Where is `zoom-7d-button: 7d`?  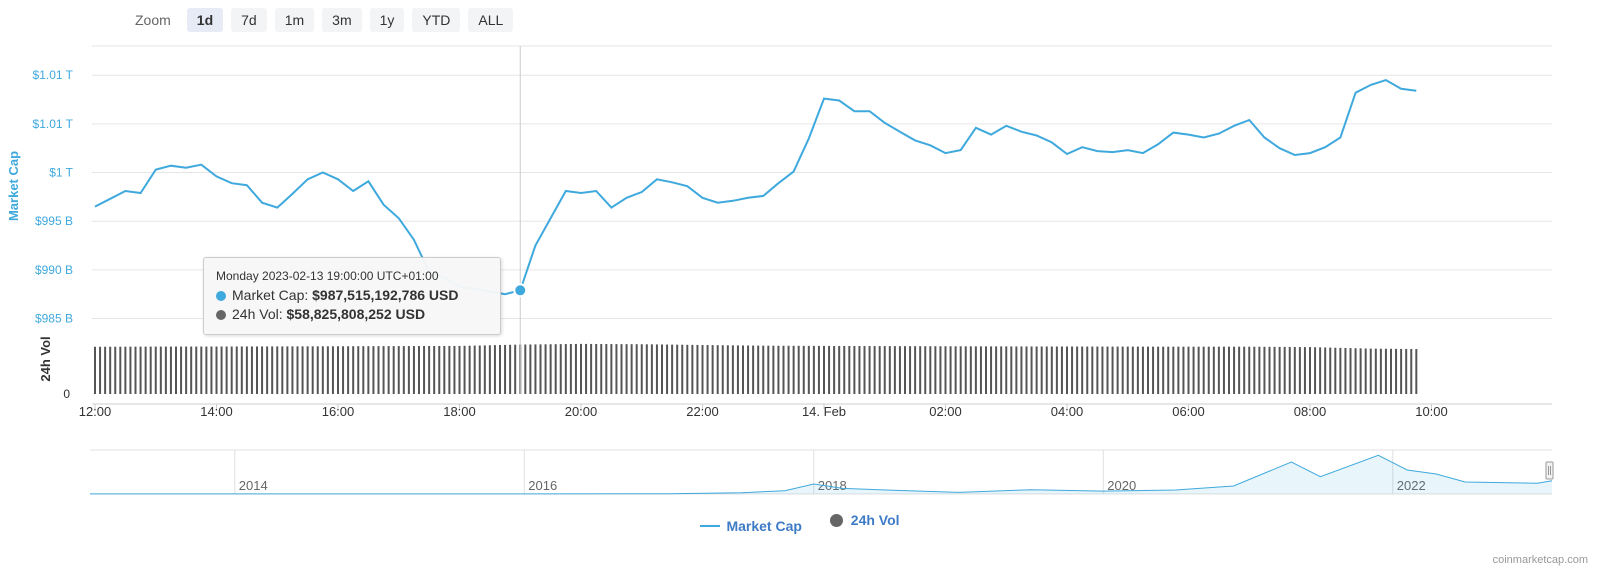 zoom-7d-button: 7d is located at coordinates (249, 20).